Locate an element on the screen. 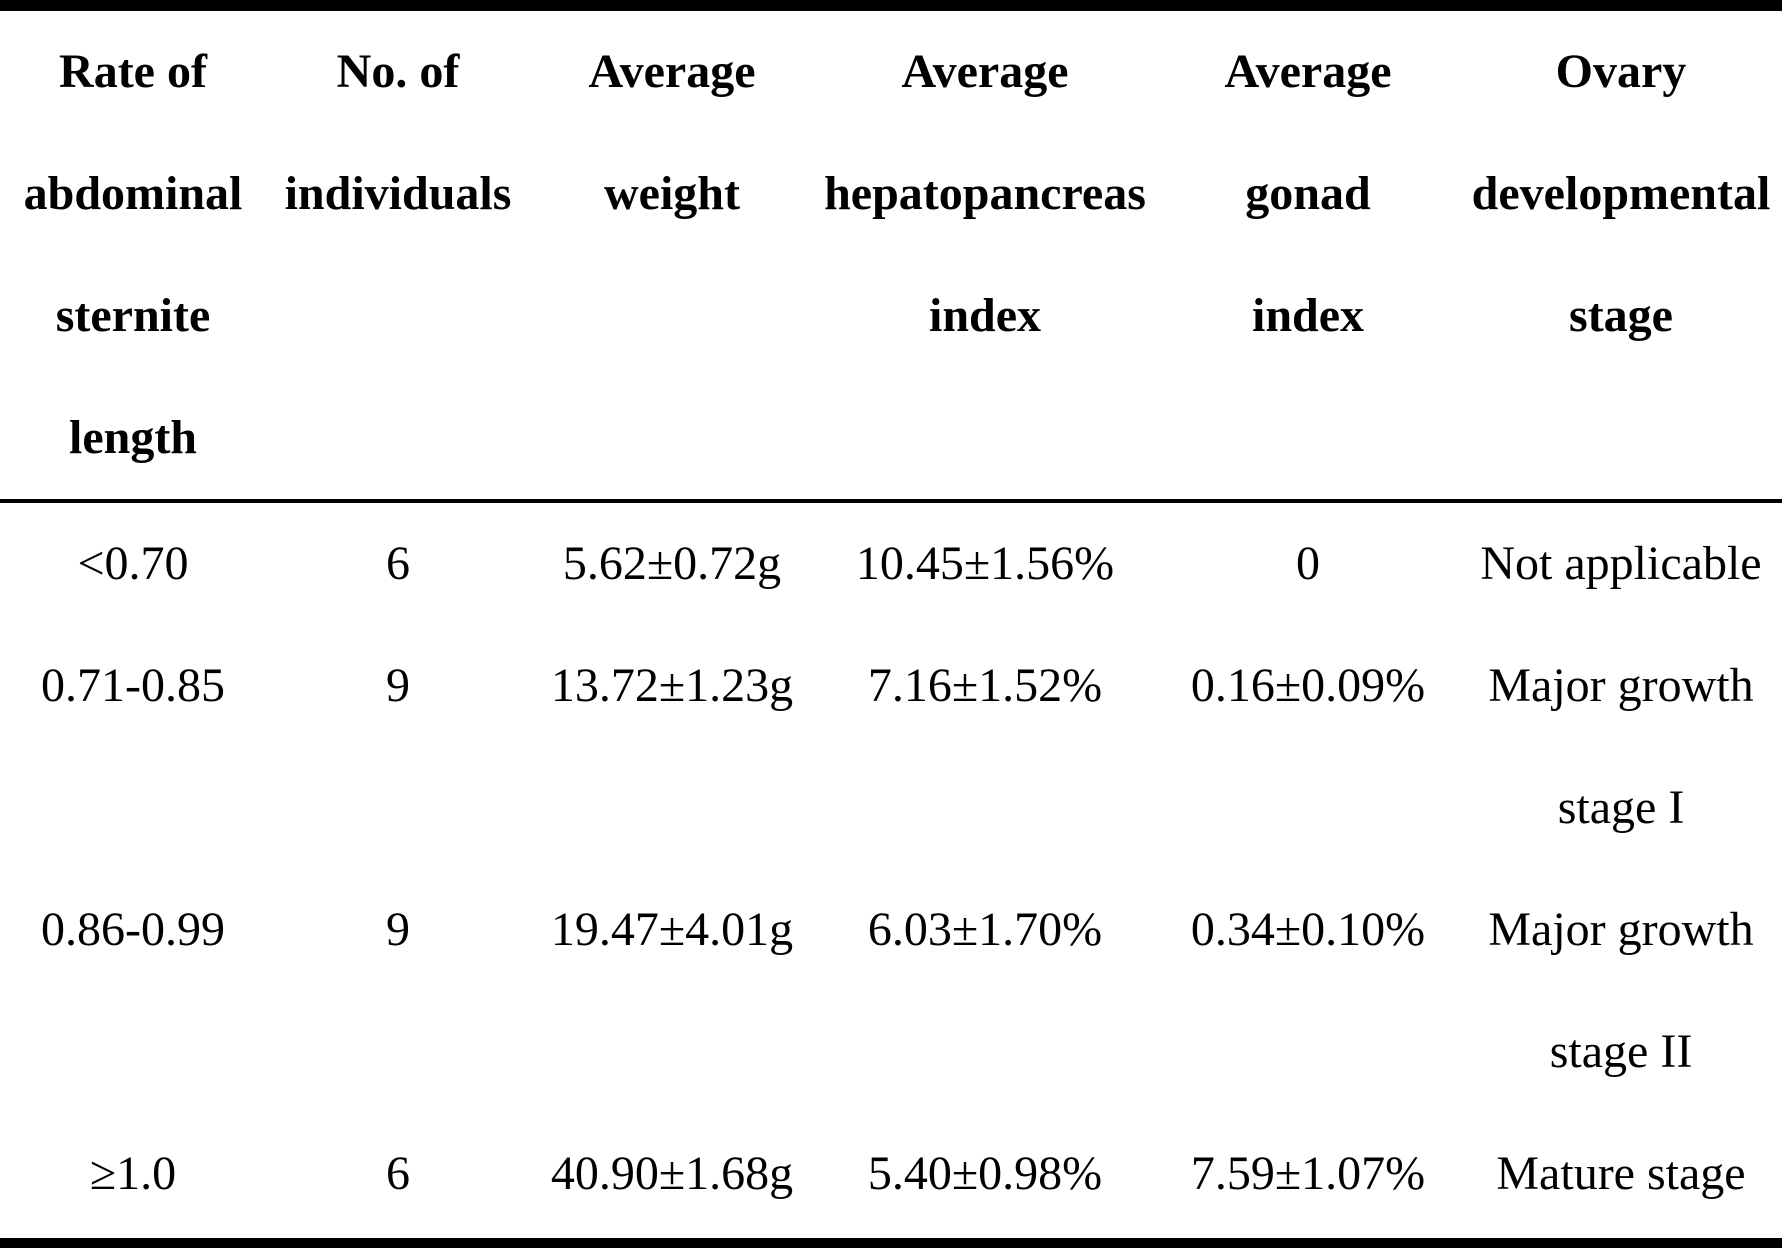 This screenshot has height=1248, width=1782. header-line: stage is located at coordinates (1621, 315).